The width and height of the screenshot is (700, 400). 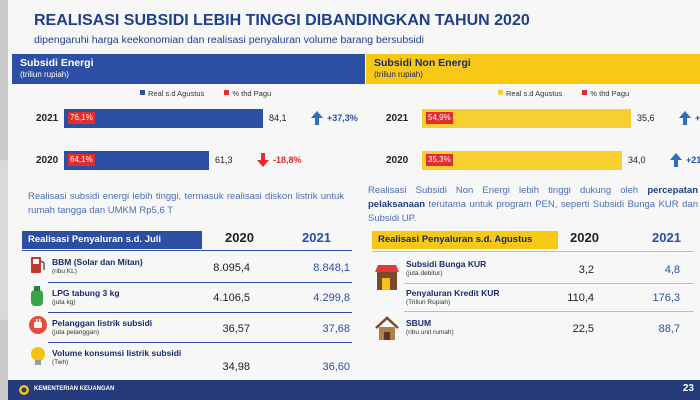 I want to click on non-desc-bold: percepatan pelaksanaan, so click(x=533, y=197).